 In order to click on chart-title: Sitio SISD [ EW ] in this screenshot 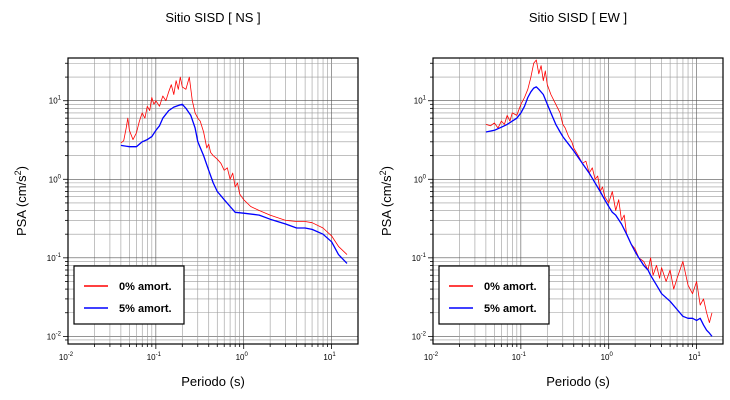, I will do `click(578, 17)`.